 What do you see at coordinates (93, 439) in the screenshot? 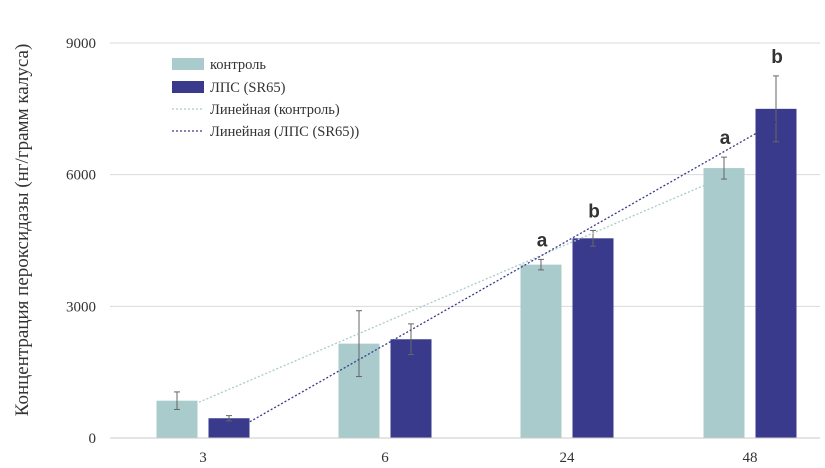
I see `y-tick-label: 0` at bounding box center [93, 439].